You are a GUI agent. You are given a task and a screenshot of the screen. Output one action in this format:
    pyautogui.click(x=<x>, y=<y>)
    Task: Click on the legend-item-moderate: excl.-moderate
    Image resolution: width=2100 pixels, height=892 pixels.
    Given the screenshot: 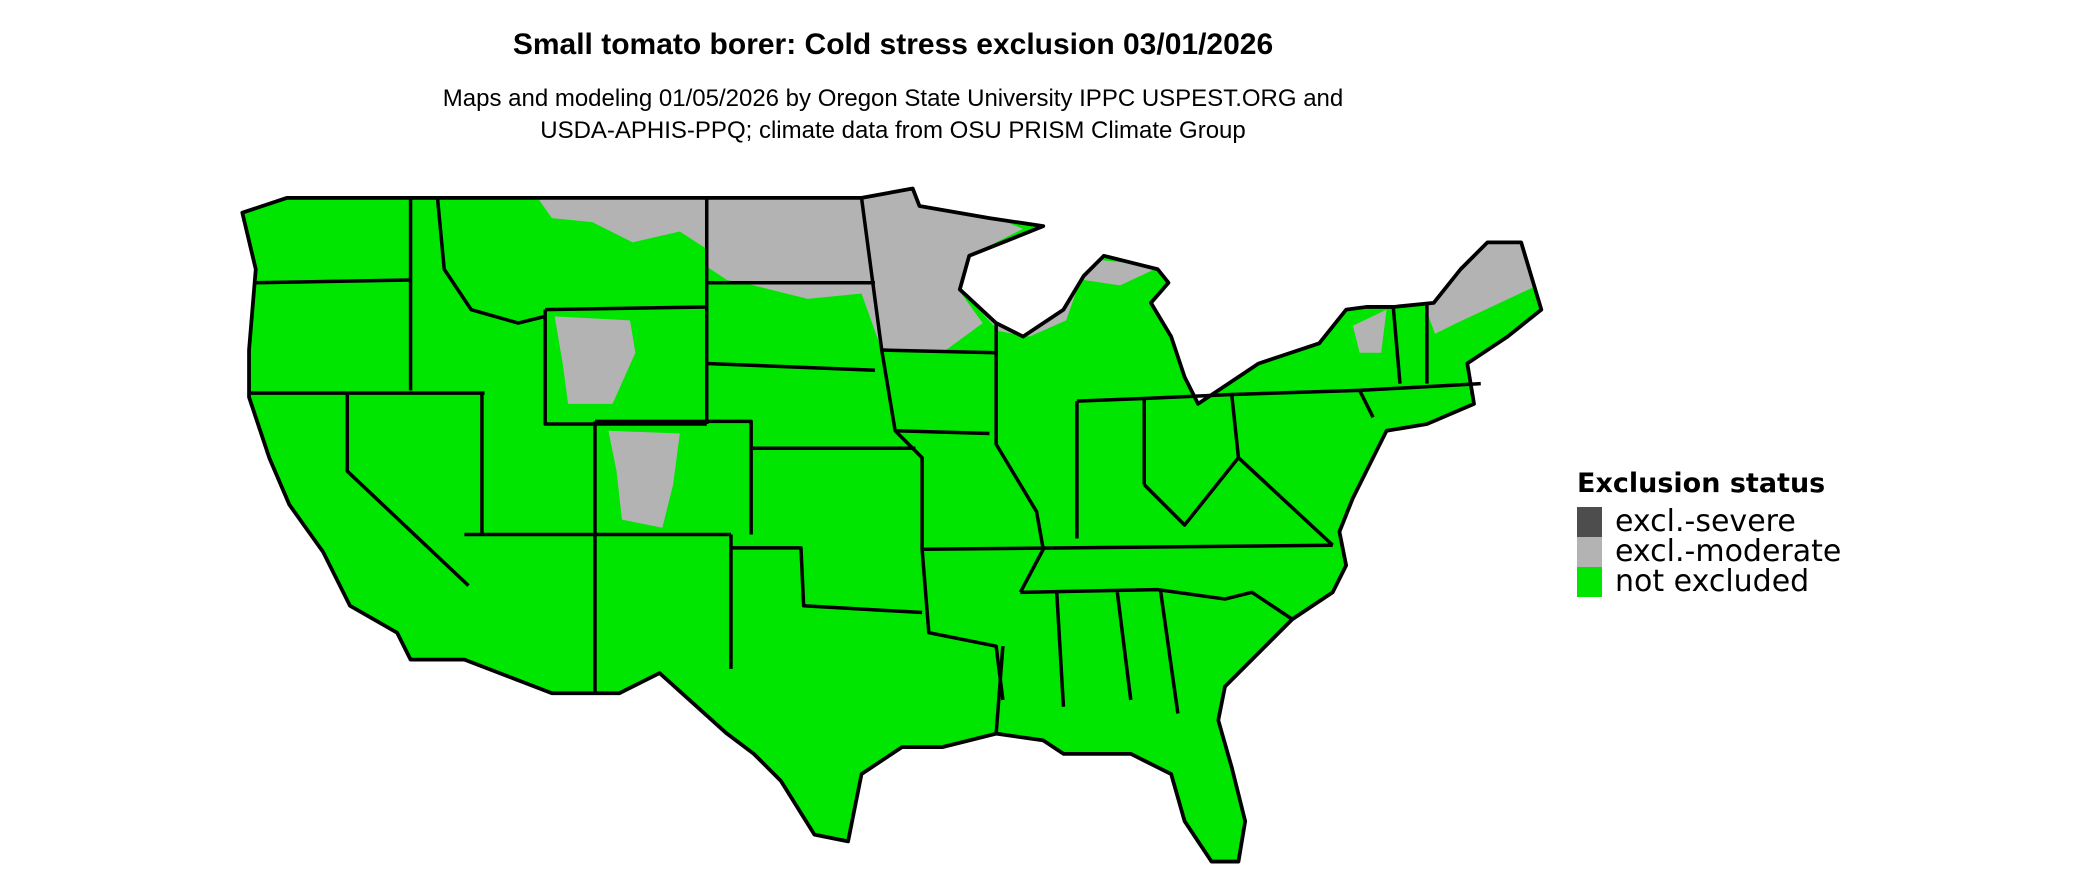 What is the action you would take?
    pyautogui.click(x=1709, y=552)
    